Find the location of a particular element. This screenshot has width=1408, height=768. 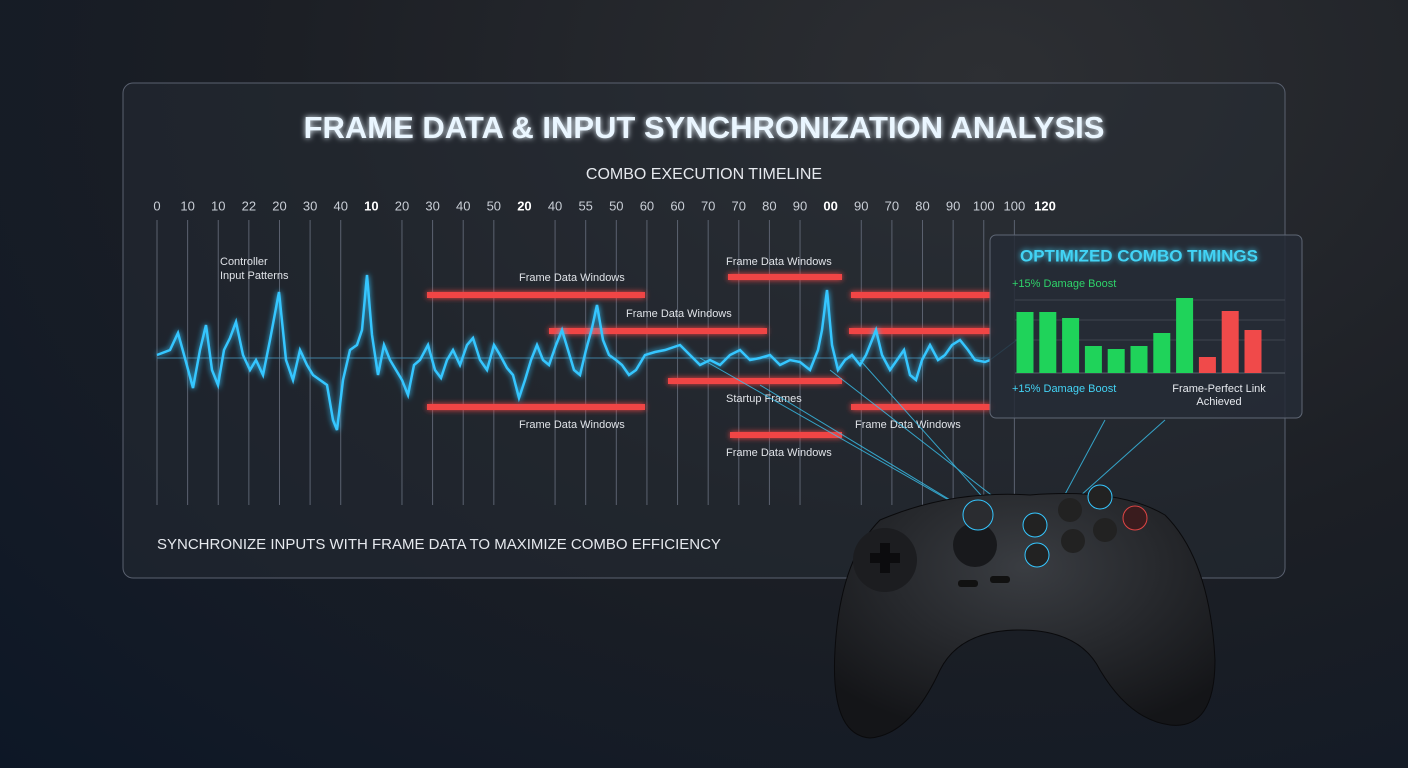

tick-label: 22 is located at coordinates (249, 205).